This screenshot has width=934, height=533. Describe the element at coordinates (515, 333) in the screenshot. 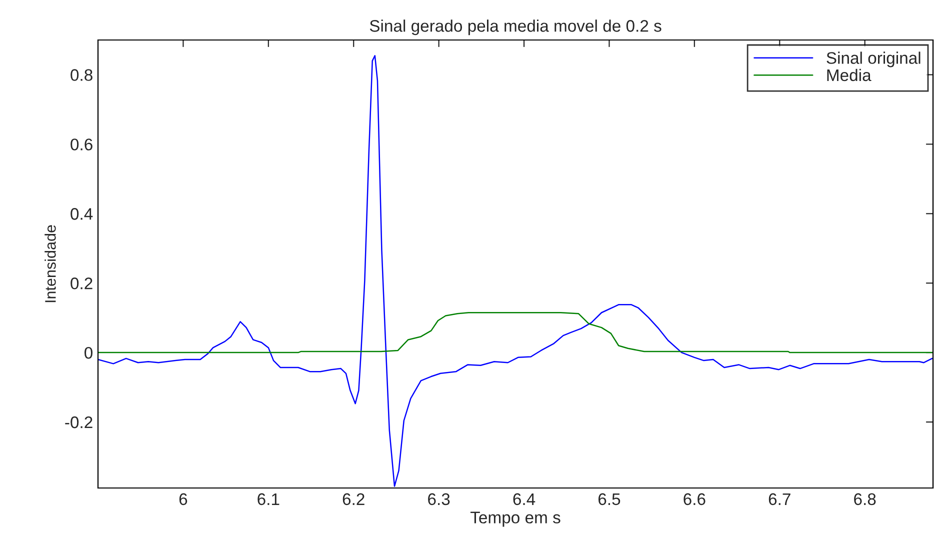

I see `line-series` at that location.